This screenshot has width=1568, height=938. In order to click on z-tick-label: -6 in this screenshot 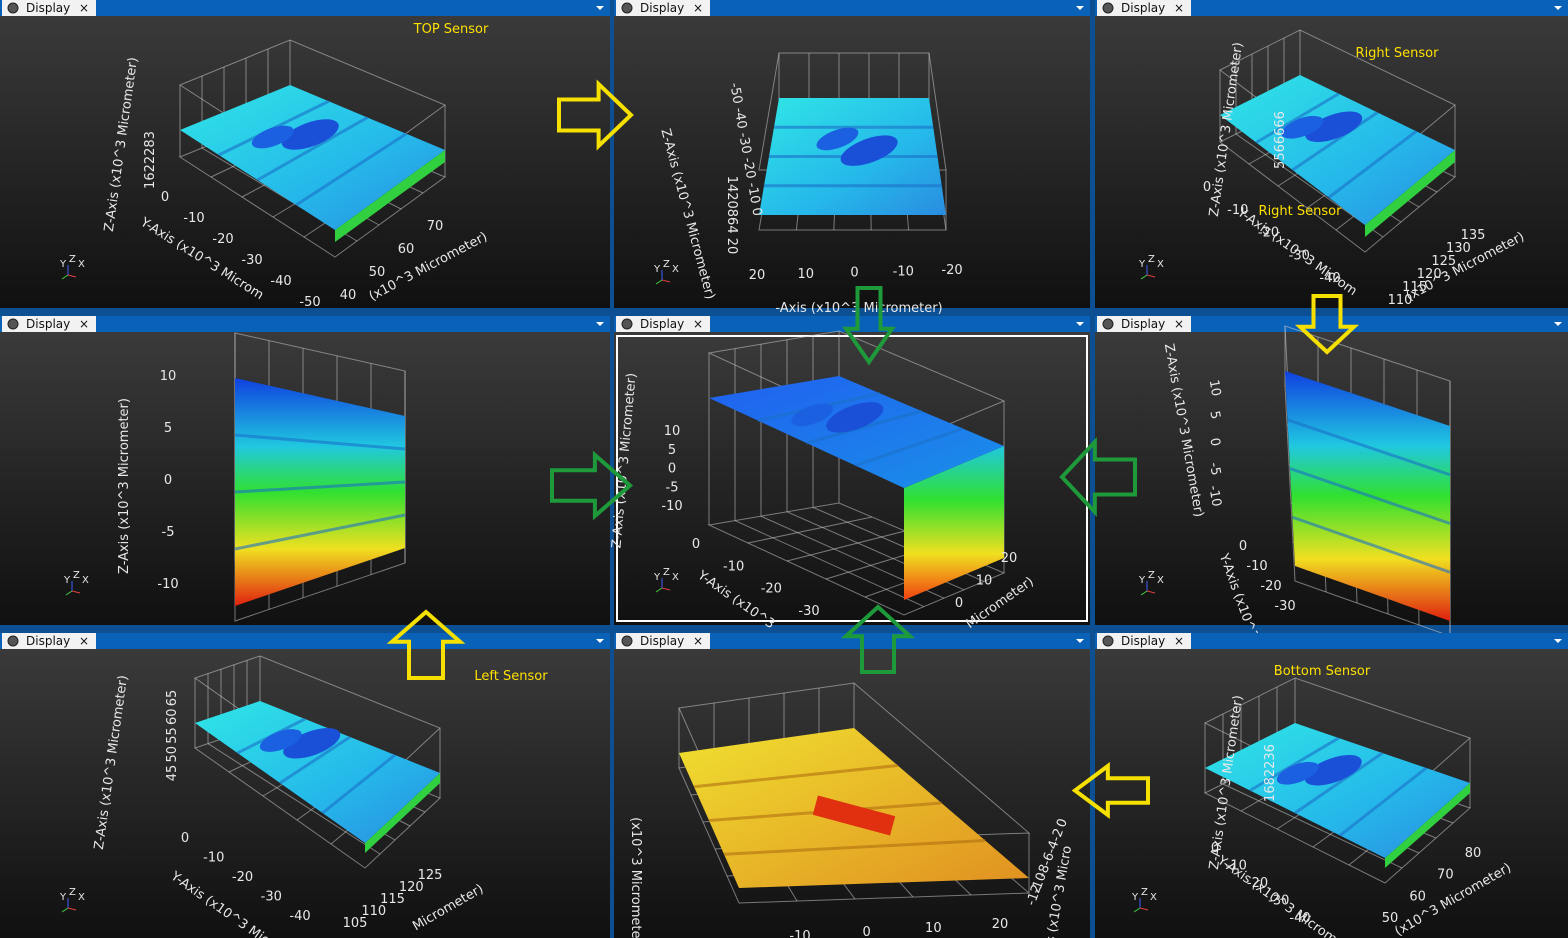, I will do `click(1048, 859)`.